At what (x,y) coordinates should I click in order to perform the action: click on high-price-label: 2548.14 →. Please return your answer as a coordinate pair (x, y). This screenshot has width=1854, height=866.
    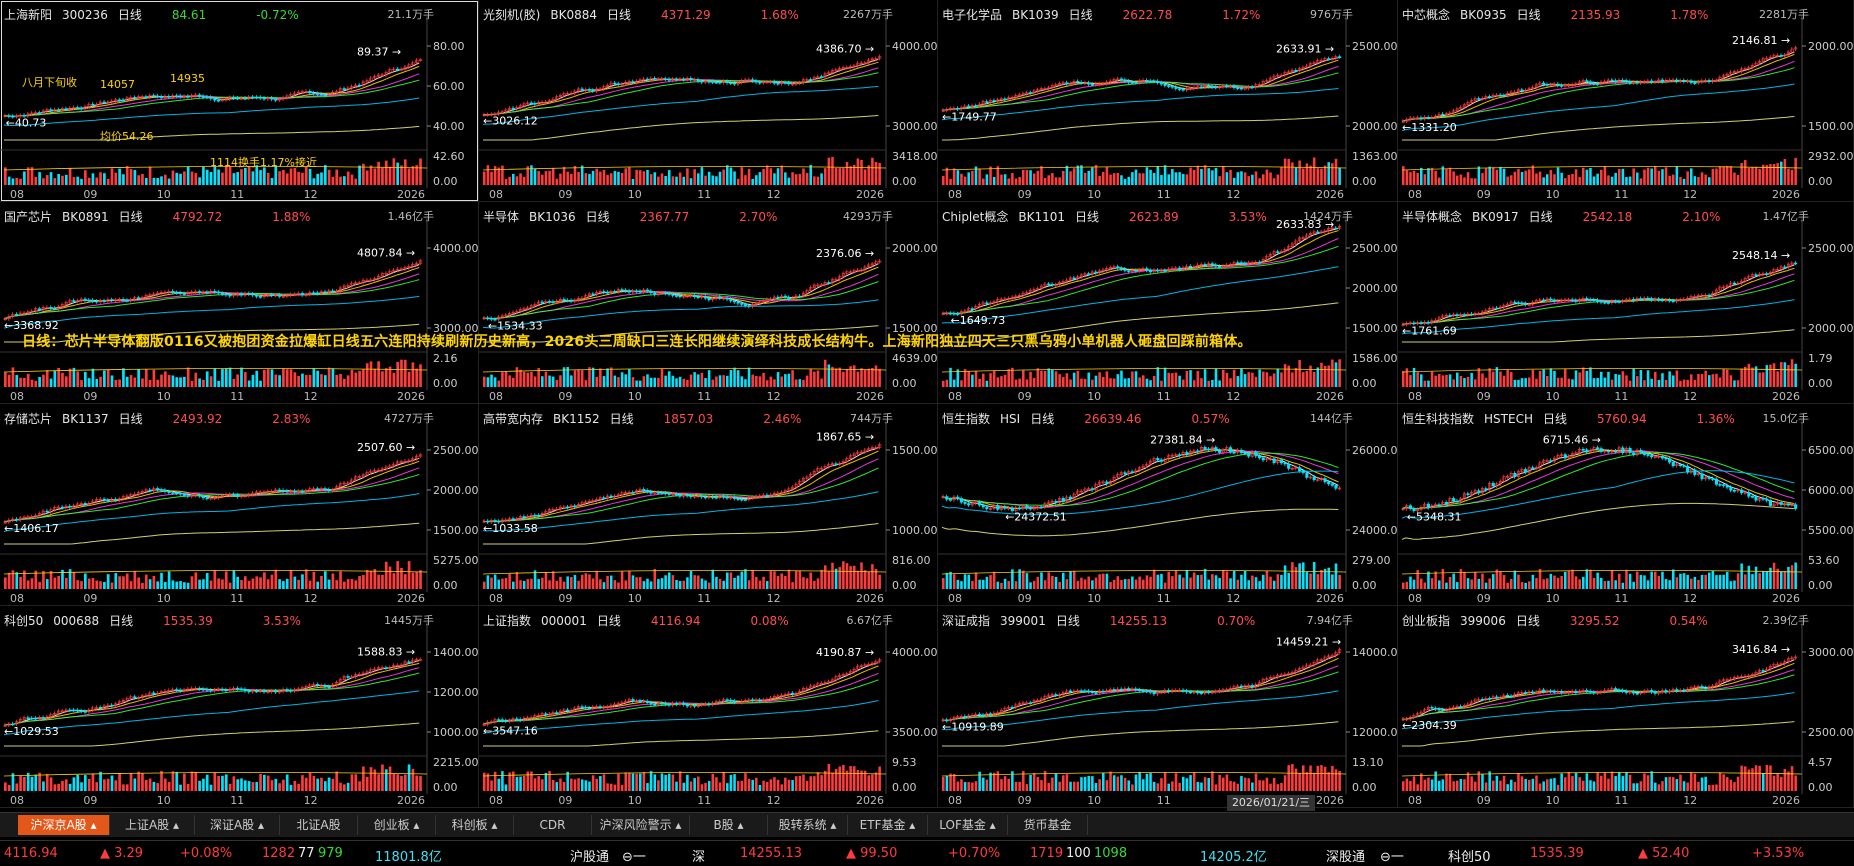
    Looking at the image, I should click on (1761, 255).